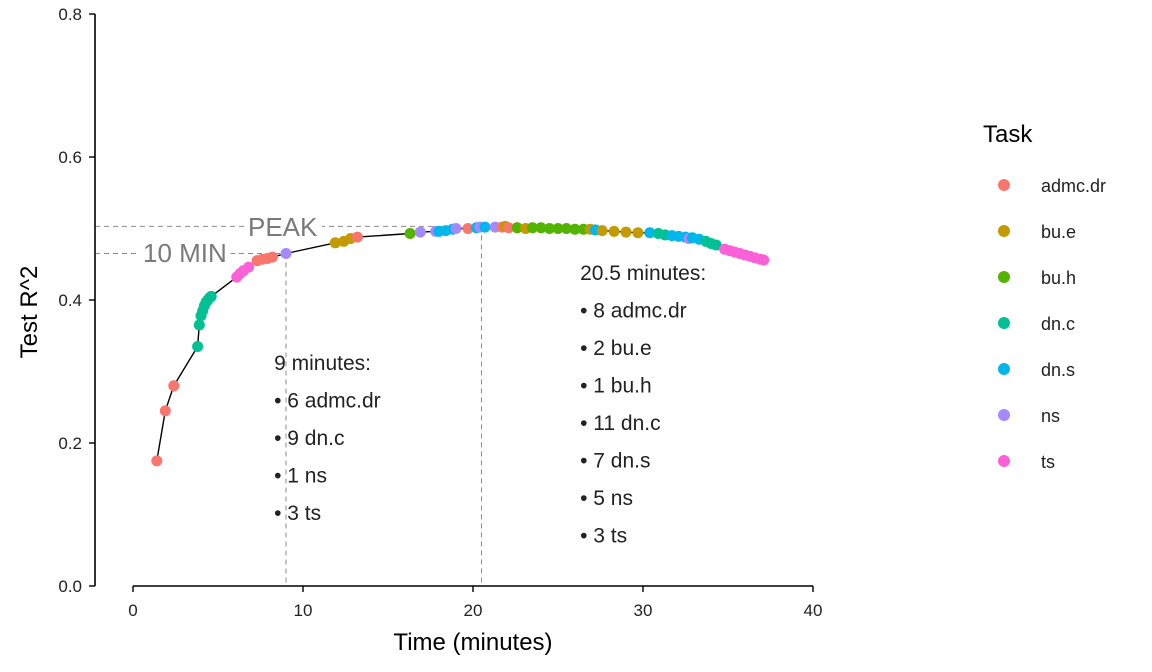  I want to click on legend-label: admc.dr, so click(1073, 186).